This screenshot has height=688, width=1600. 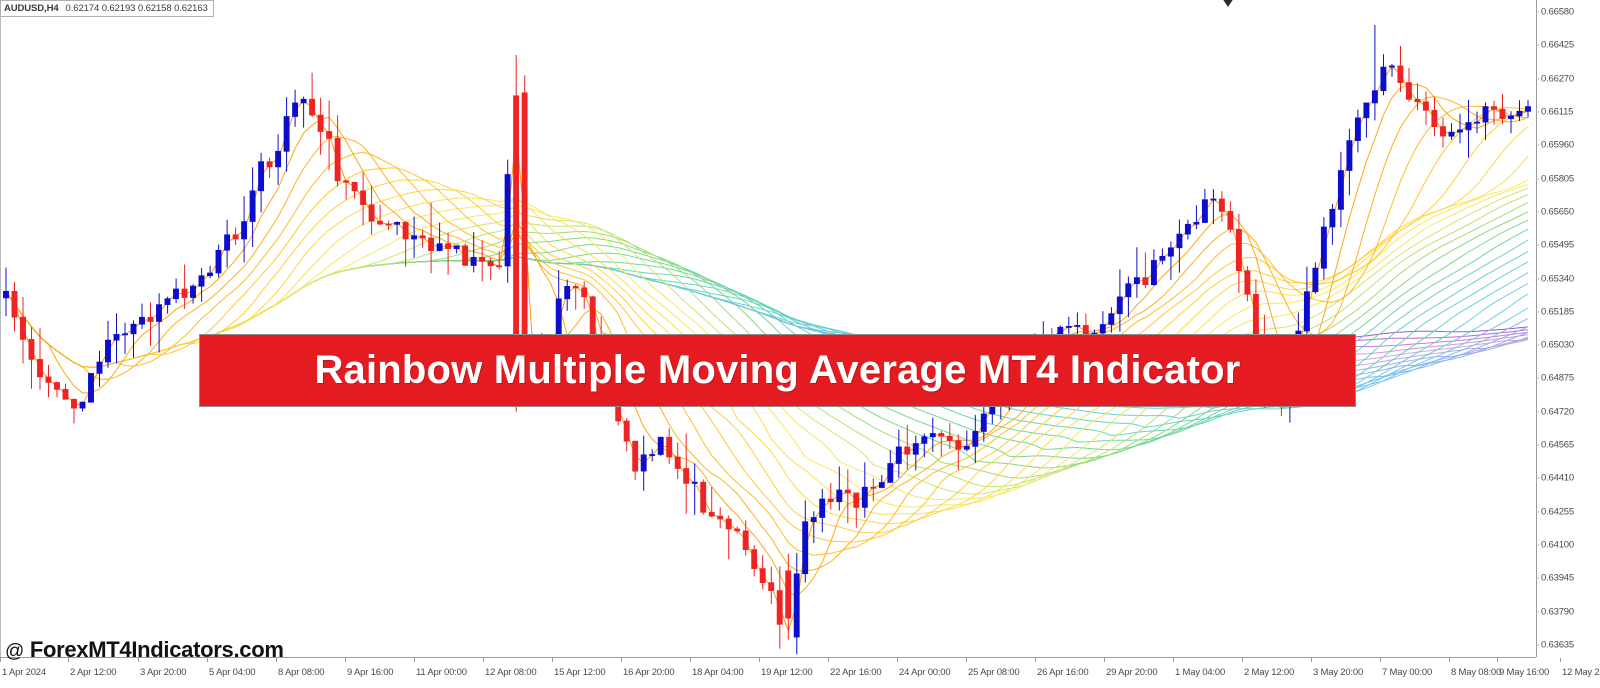 What do you see at coordinates (1132, 672) in the screenshot?
I see `time-tick-label: 29 Apr 20:00` at bounding box center [1132, 672].